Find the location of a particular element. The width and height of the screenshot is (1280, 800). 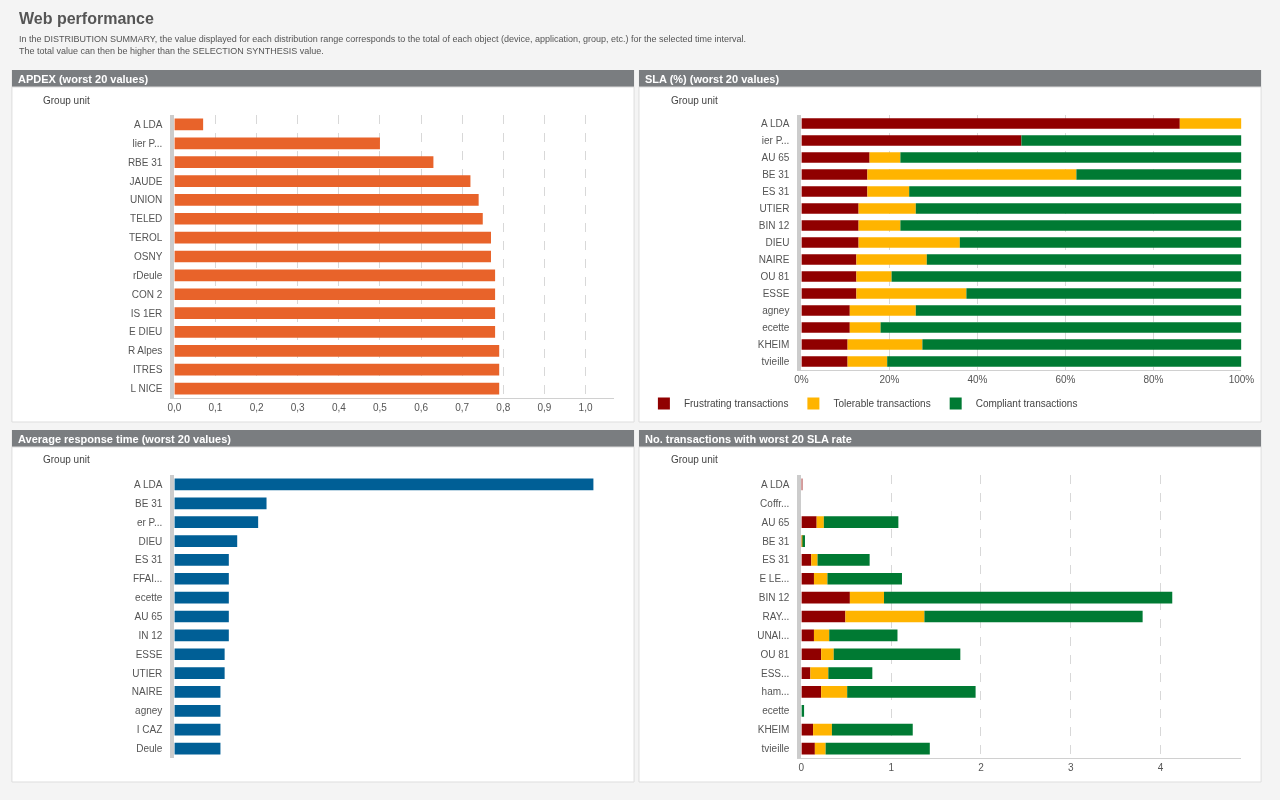

y-tick-label: ITRES is located at coordinates (147, 370).